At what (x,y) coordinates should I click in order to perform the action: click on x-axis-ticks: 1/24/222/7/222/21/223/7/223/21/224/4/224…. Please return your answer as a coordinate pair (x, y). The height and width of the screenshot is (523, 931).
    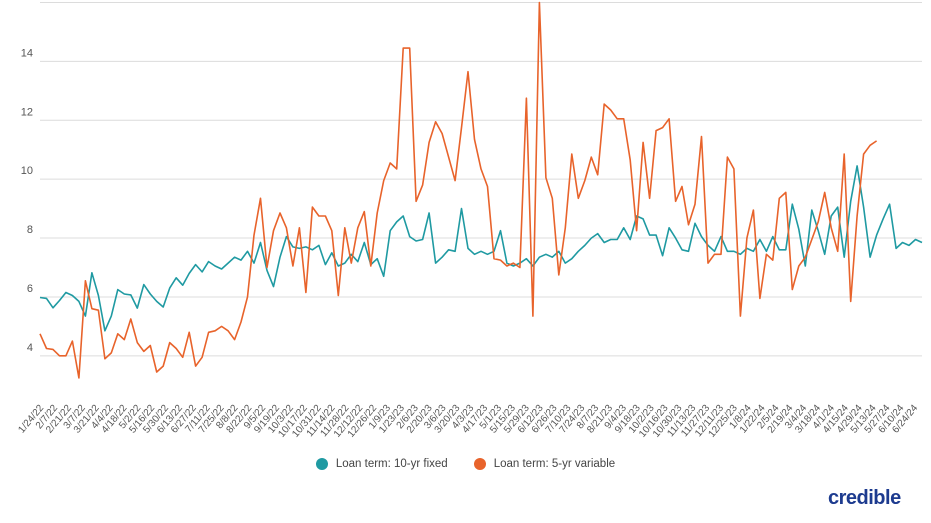
    Looking at the image, I should click on (468, 421).